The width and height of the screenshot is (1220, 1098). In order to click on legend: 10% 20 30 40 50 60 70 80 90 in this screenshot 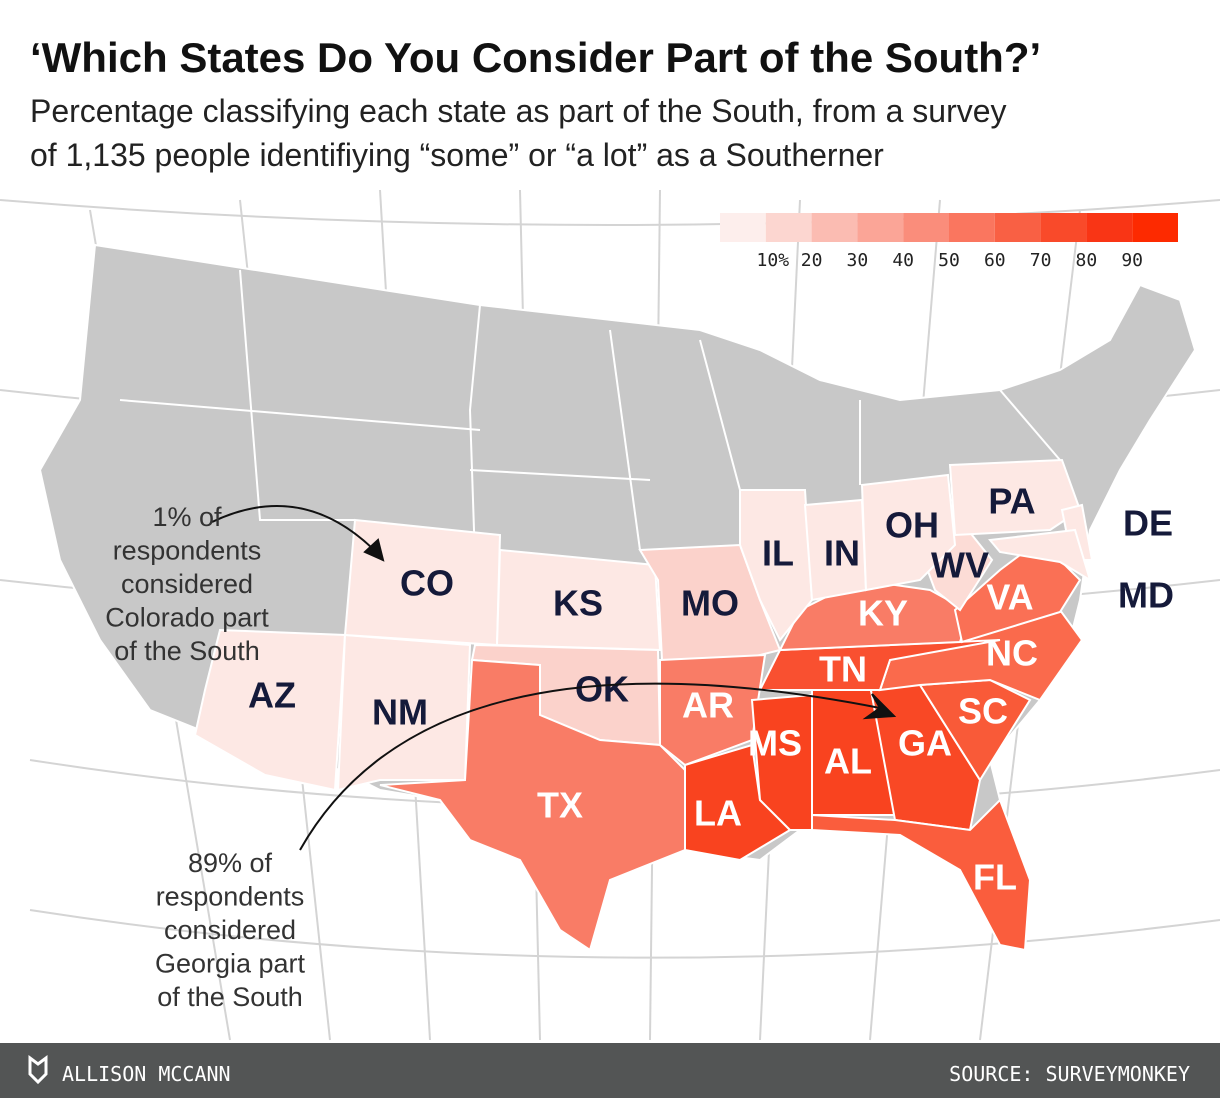, I will do `click(949, 242)`.